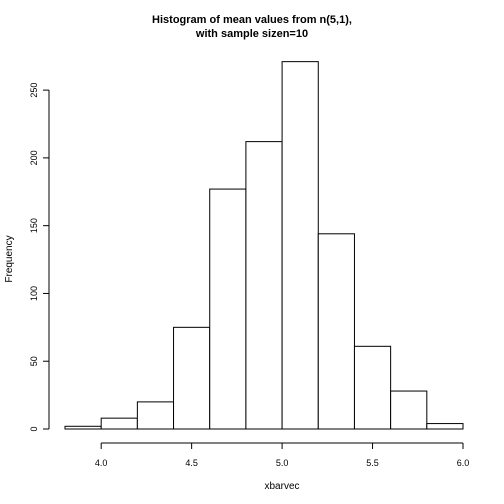 This screenshot has width=504, height=504. I want to click on y-tick-label-1: 50, so click(34, 361).